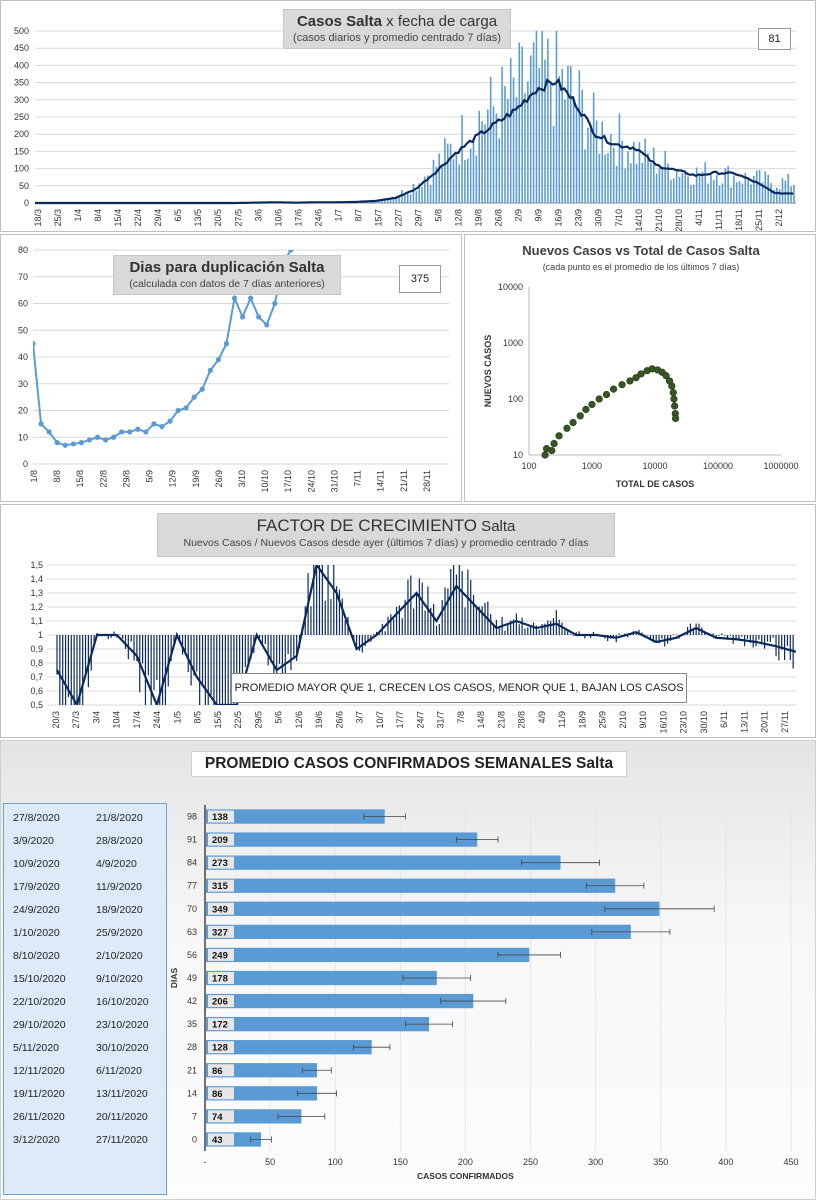 This screenshot has width=816, height=1200. Describe the element at coordinates (679, 220) in the screenshot. I see `x-tick-label: 28/10` at that location.